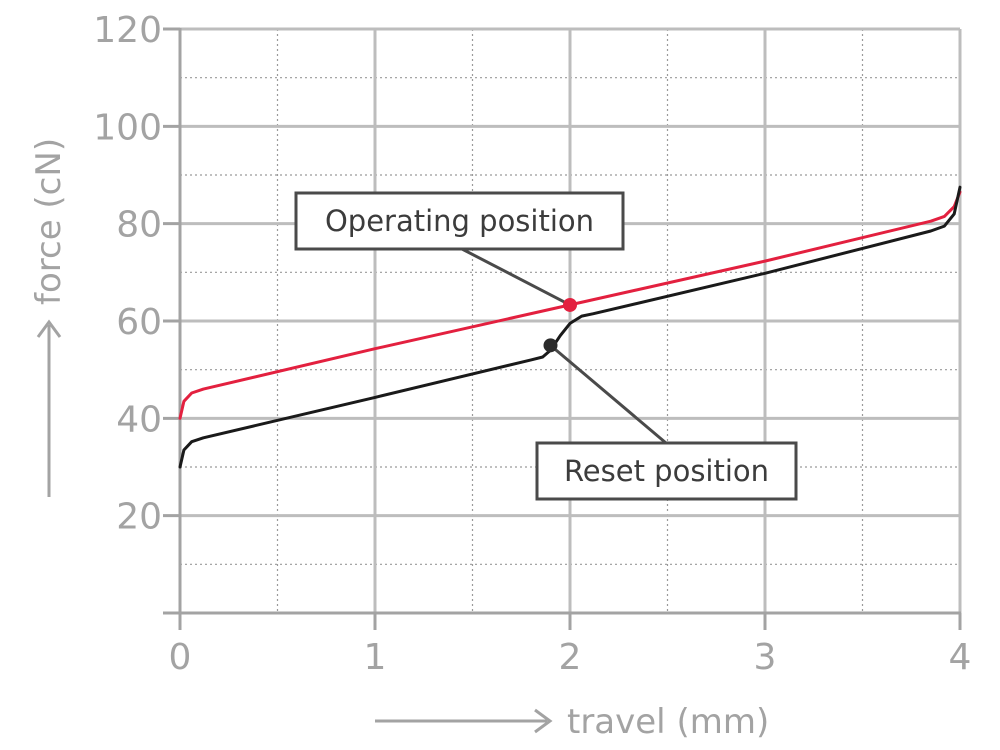 This screenshot has width=1000, height=750. I want to click on operating-position-box, so click(459, 221).